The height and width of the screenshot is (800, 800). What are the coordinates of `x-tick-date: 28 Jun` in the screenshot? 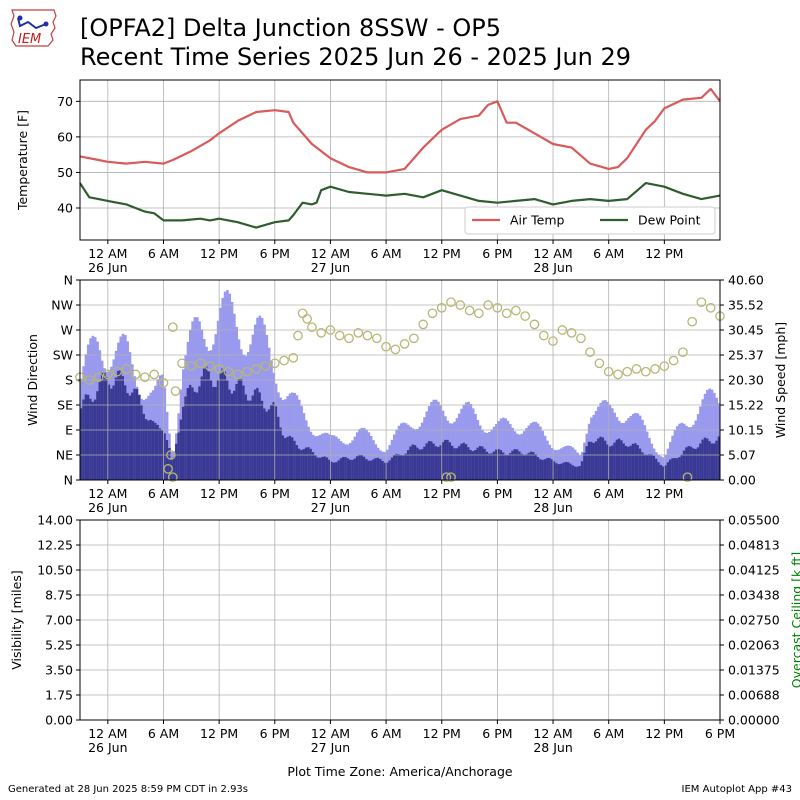 It's located at (552, 747).